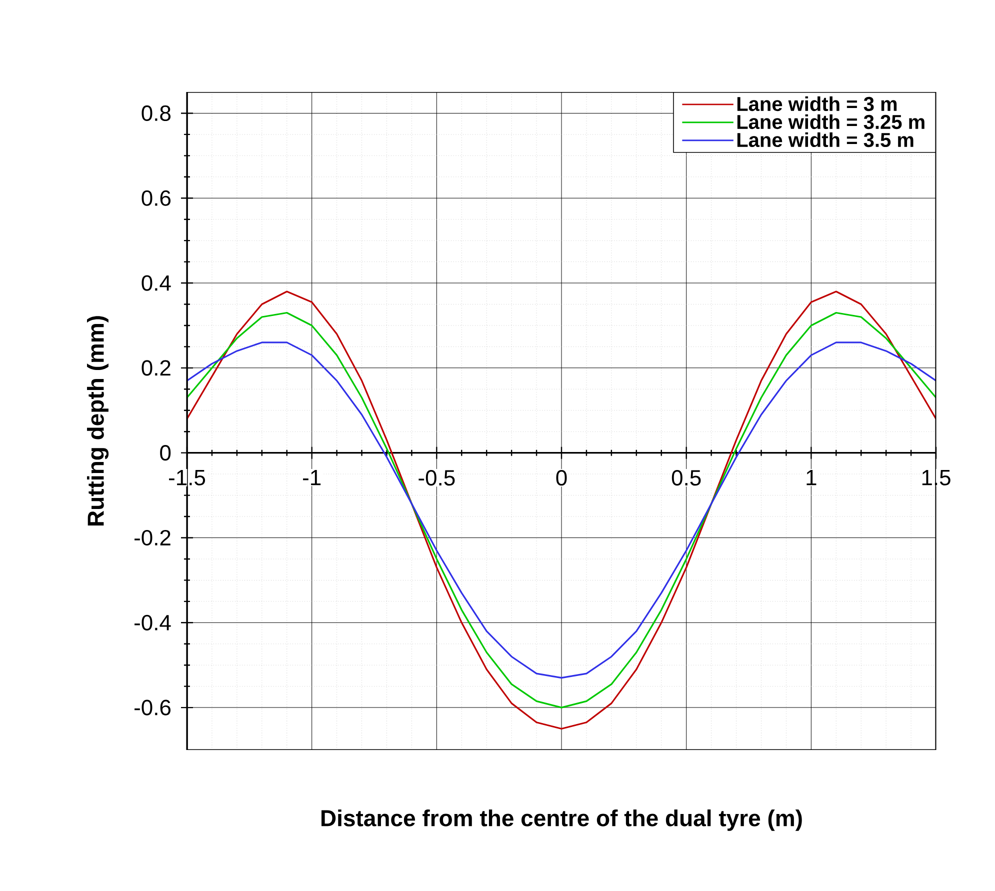  I want to click on x-tick-label: 0.5, so click(686, 478).